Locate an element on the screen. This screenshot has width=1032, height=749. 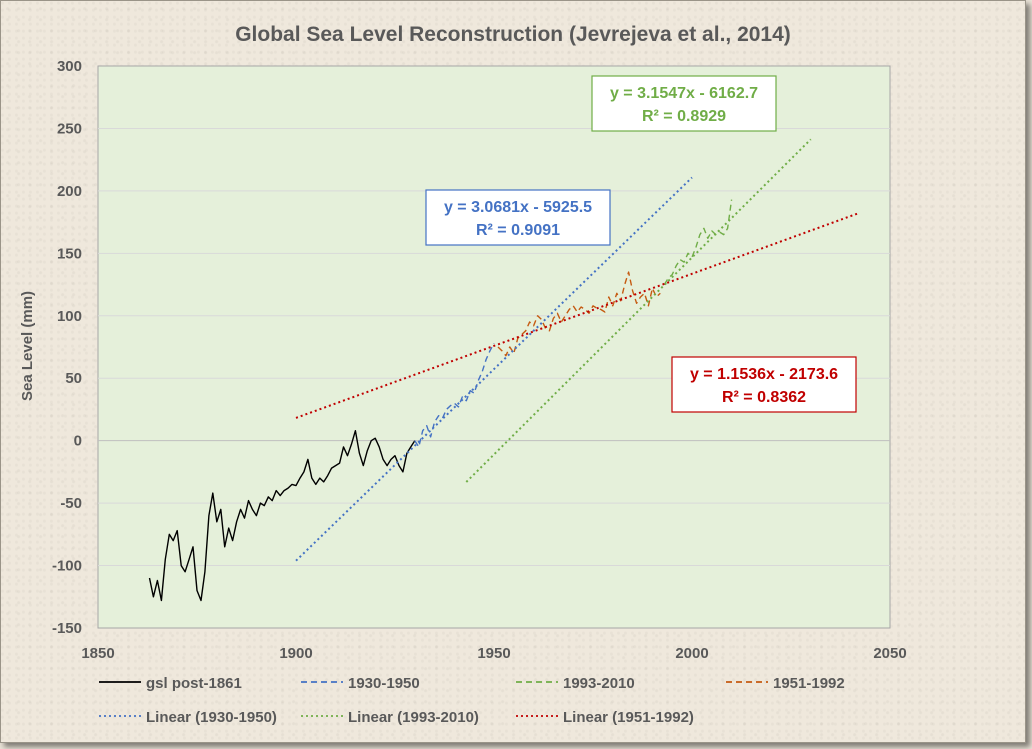
legend-entry: 1951-1992 is located at coordinates (785, 683).